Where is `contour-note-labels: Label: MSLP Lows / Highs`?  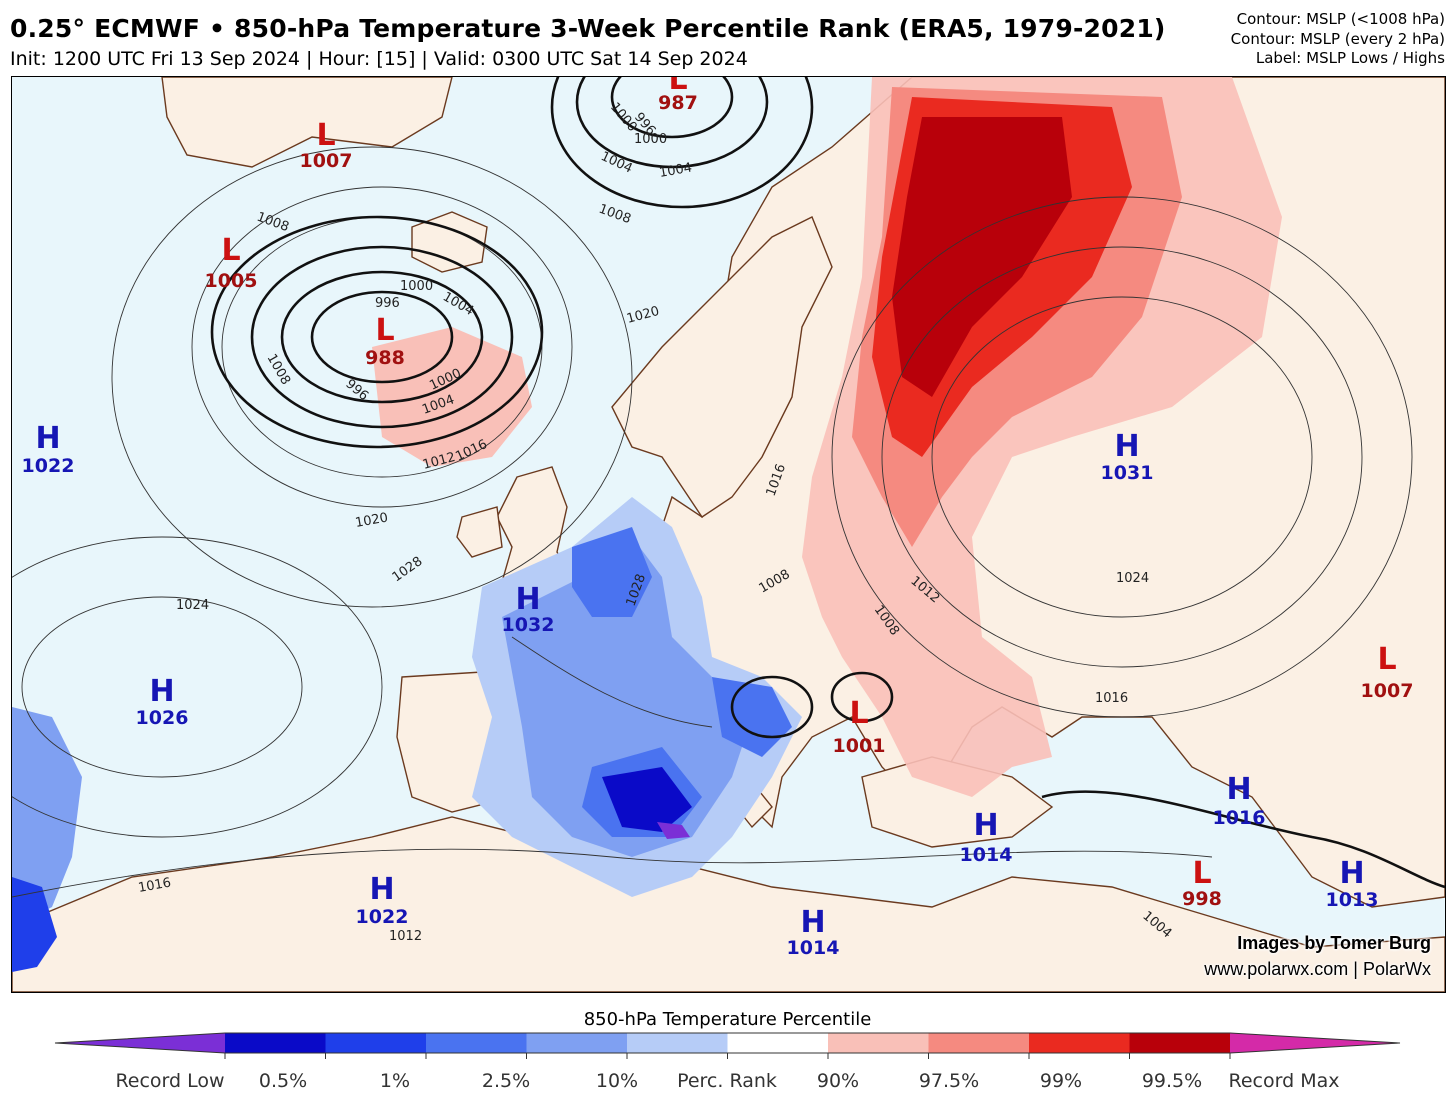
contour-note-labels: Label: MSLP Lows / Highs is located at coordinates (1350, 58).